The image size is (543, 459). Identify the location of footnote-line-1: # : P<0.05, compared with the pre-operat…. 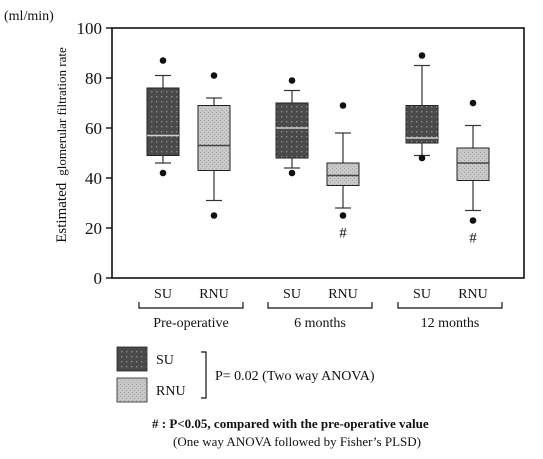
(290, 423).